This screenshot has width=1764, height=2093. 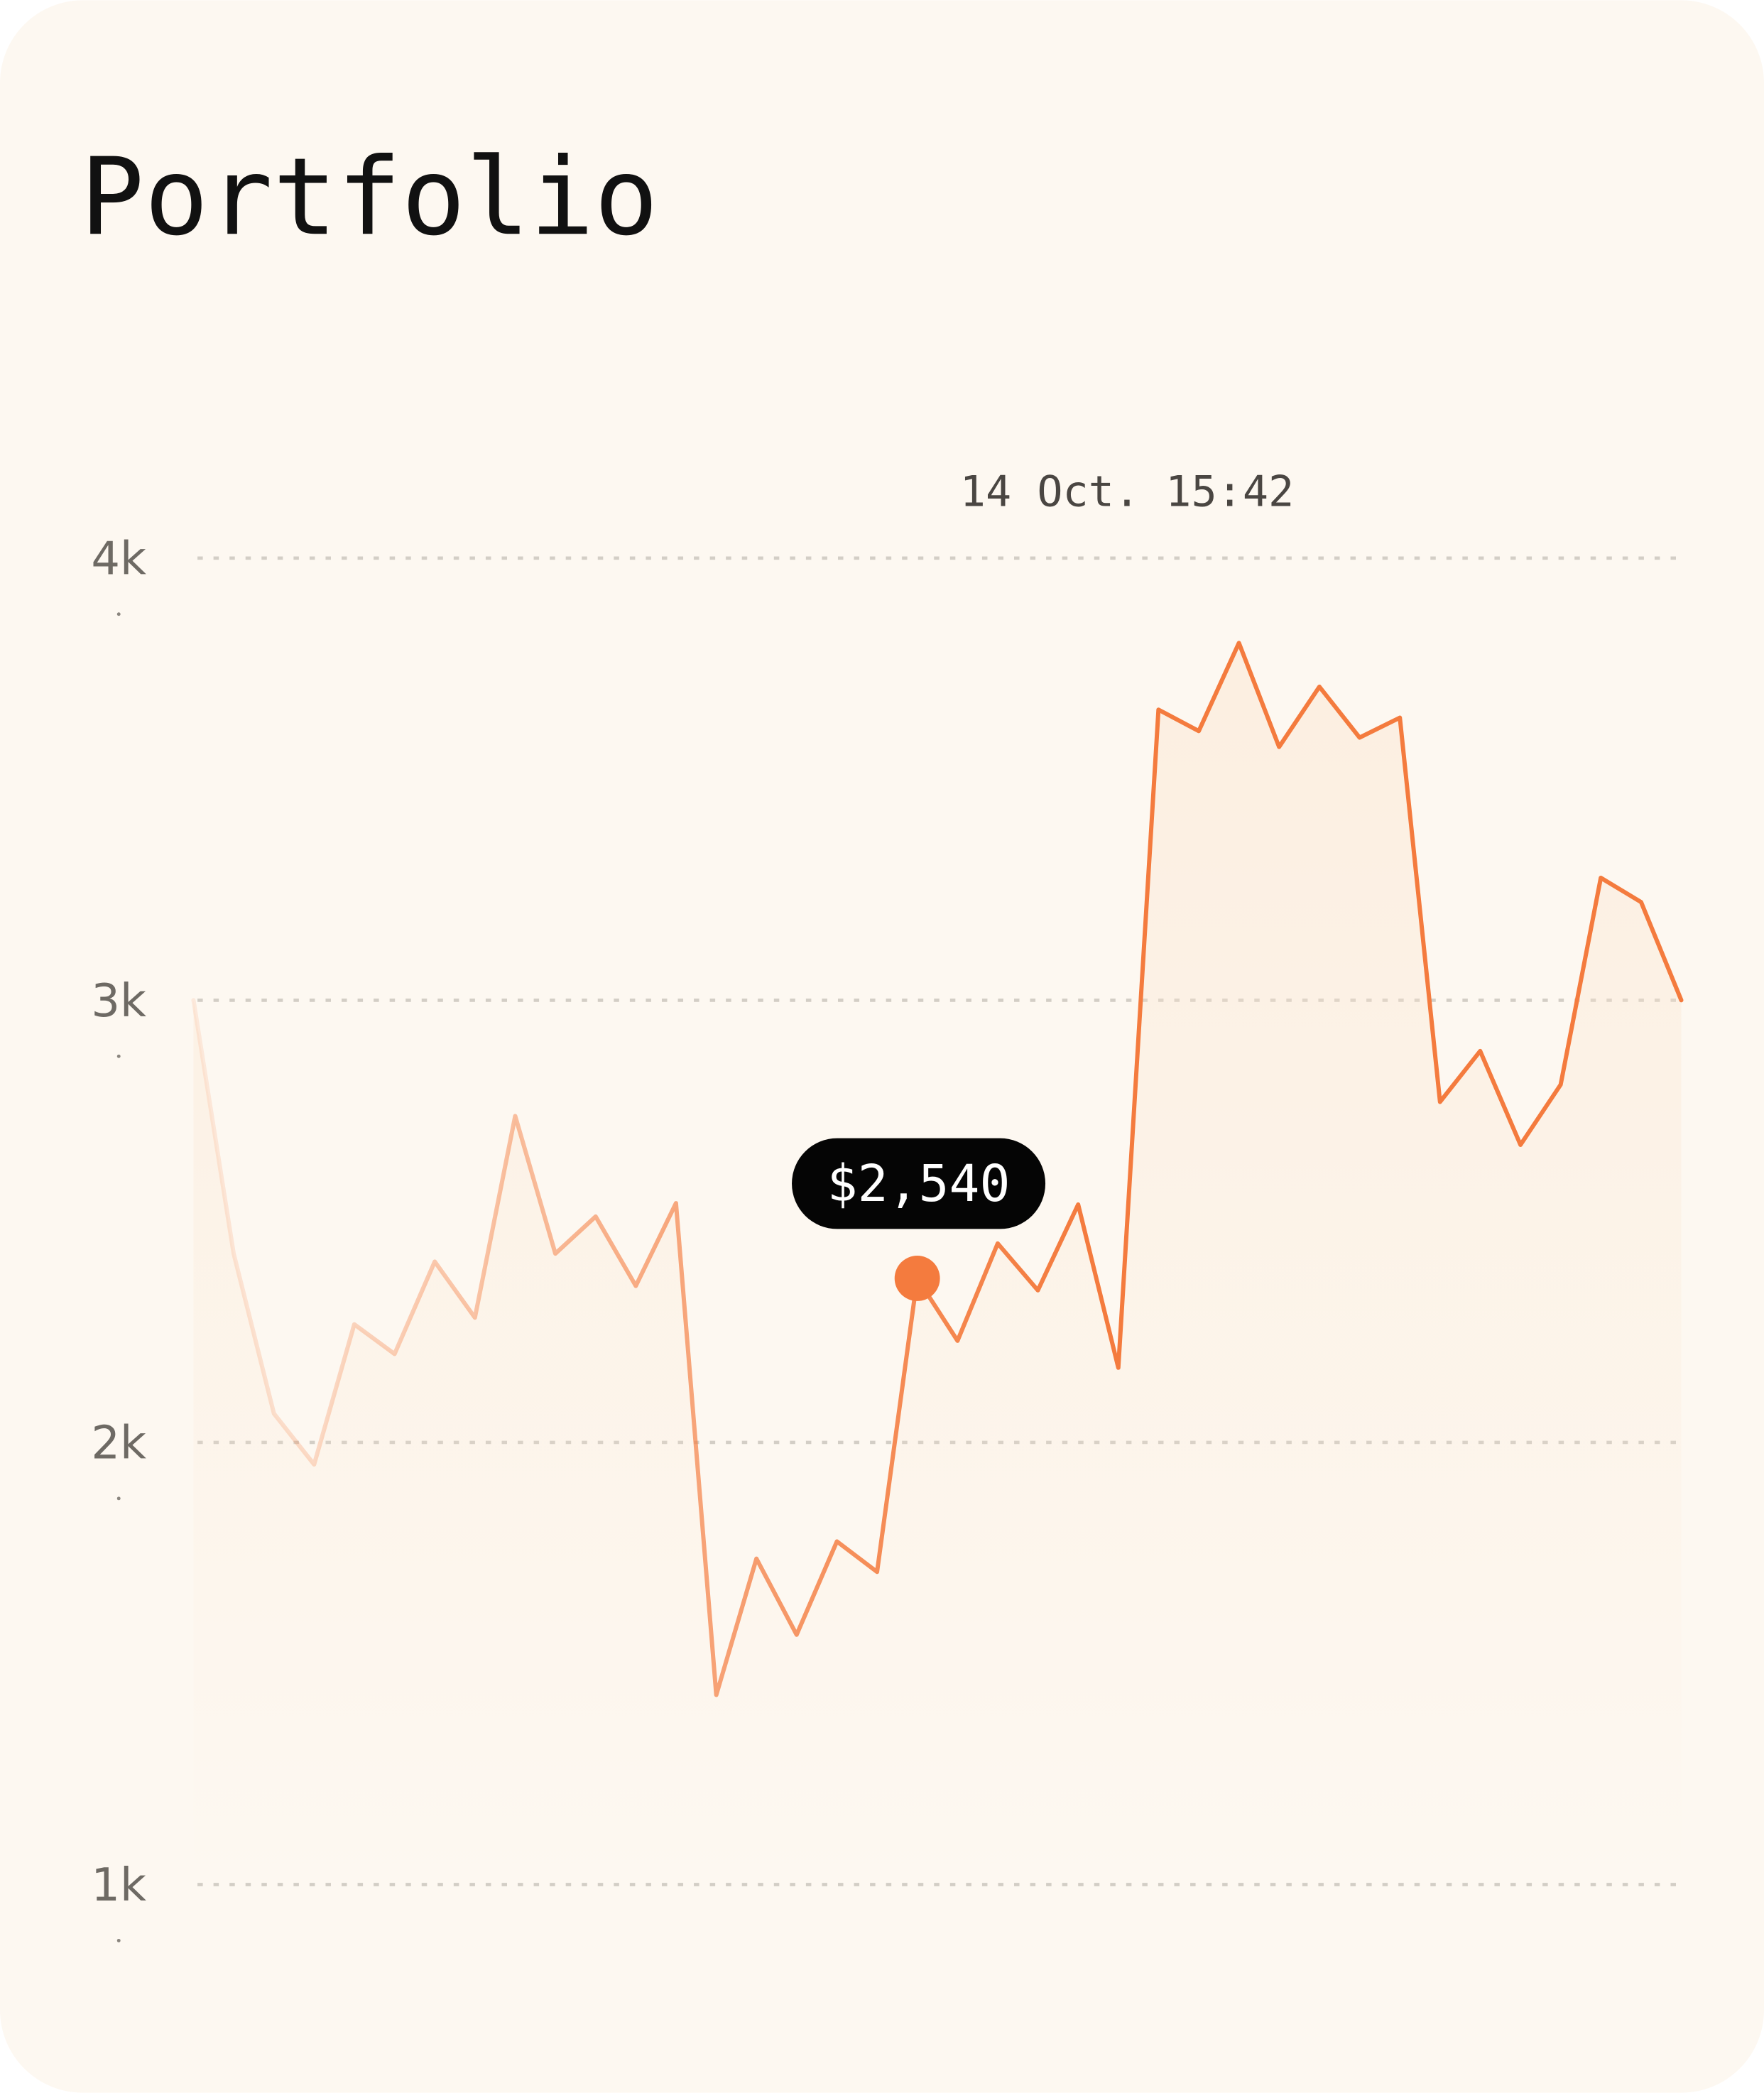 I want to click on tooltip-pill, so click(x=919, y=1183).